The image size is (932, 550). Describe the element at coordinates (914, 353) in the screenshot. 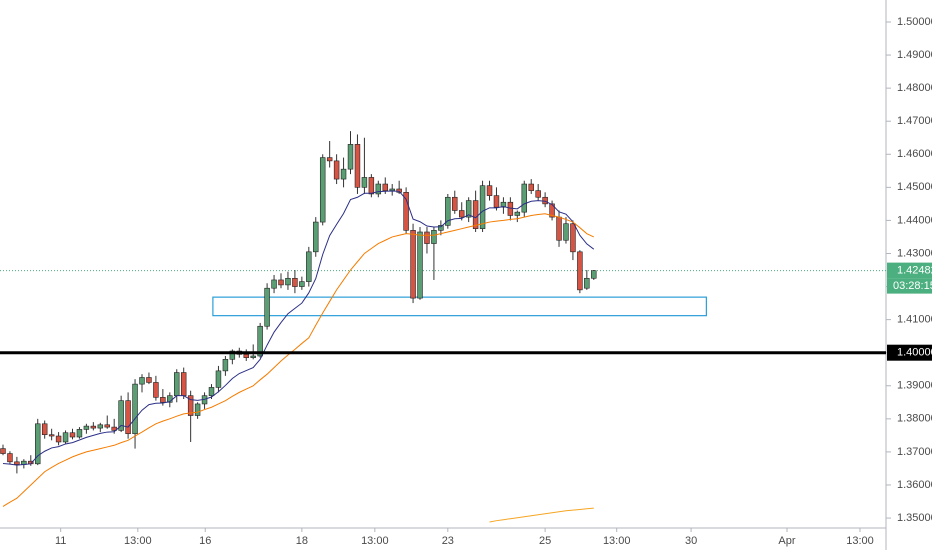

I see `level-label: 1.40000` at that location.